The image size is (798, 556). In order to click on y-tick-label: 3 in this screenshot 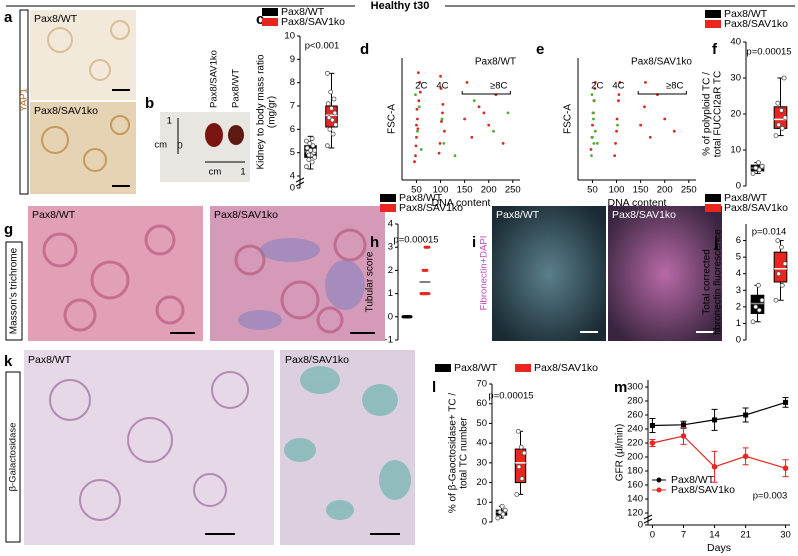, I will do `click(738, 290)`.